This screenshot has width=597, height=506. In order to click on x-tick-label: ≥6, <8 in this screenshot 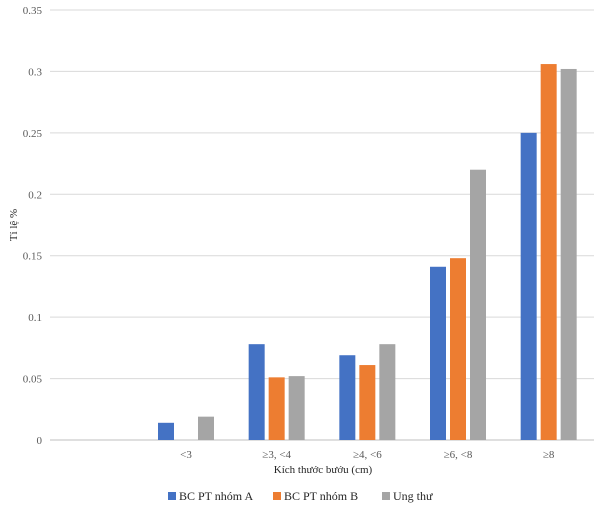, I will do `click(458, 455)`.